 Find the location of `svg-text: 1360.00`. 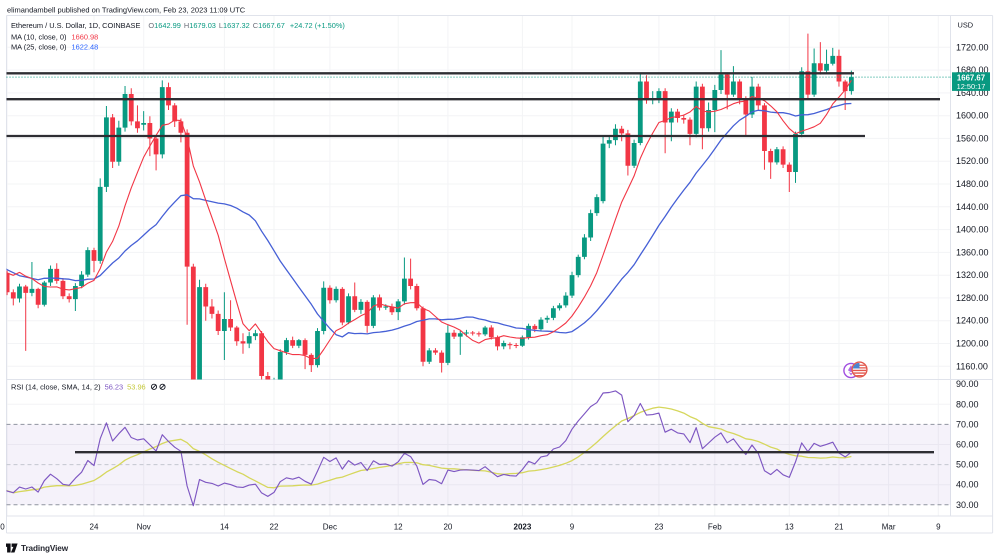

svg-text: 1360.00 is located at coordinates (972, 252).